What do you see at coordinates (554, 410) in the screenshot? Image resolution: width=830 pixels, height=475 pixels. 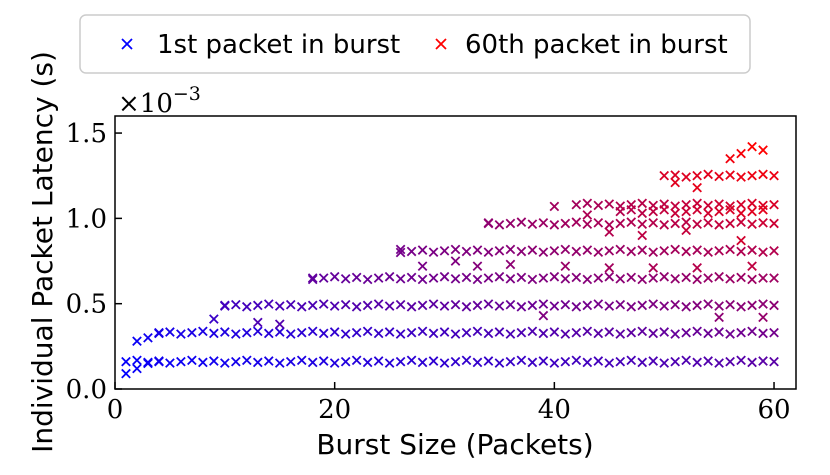 I see `x-tick-label: 40` at bounding box center [554, 410].